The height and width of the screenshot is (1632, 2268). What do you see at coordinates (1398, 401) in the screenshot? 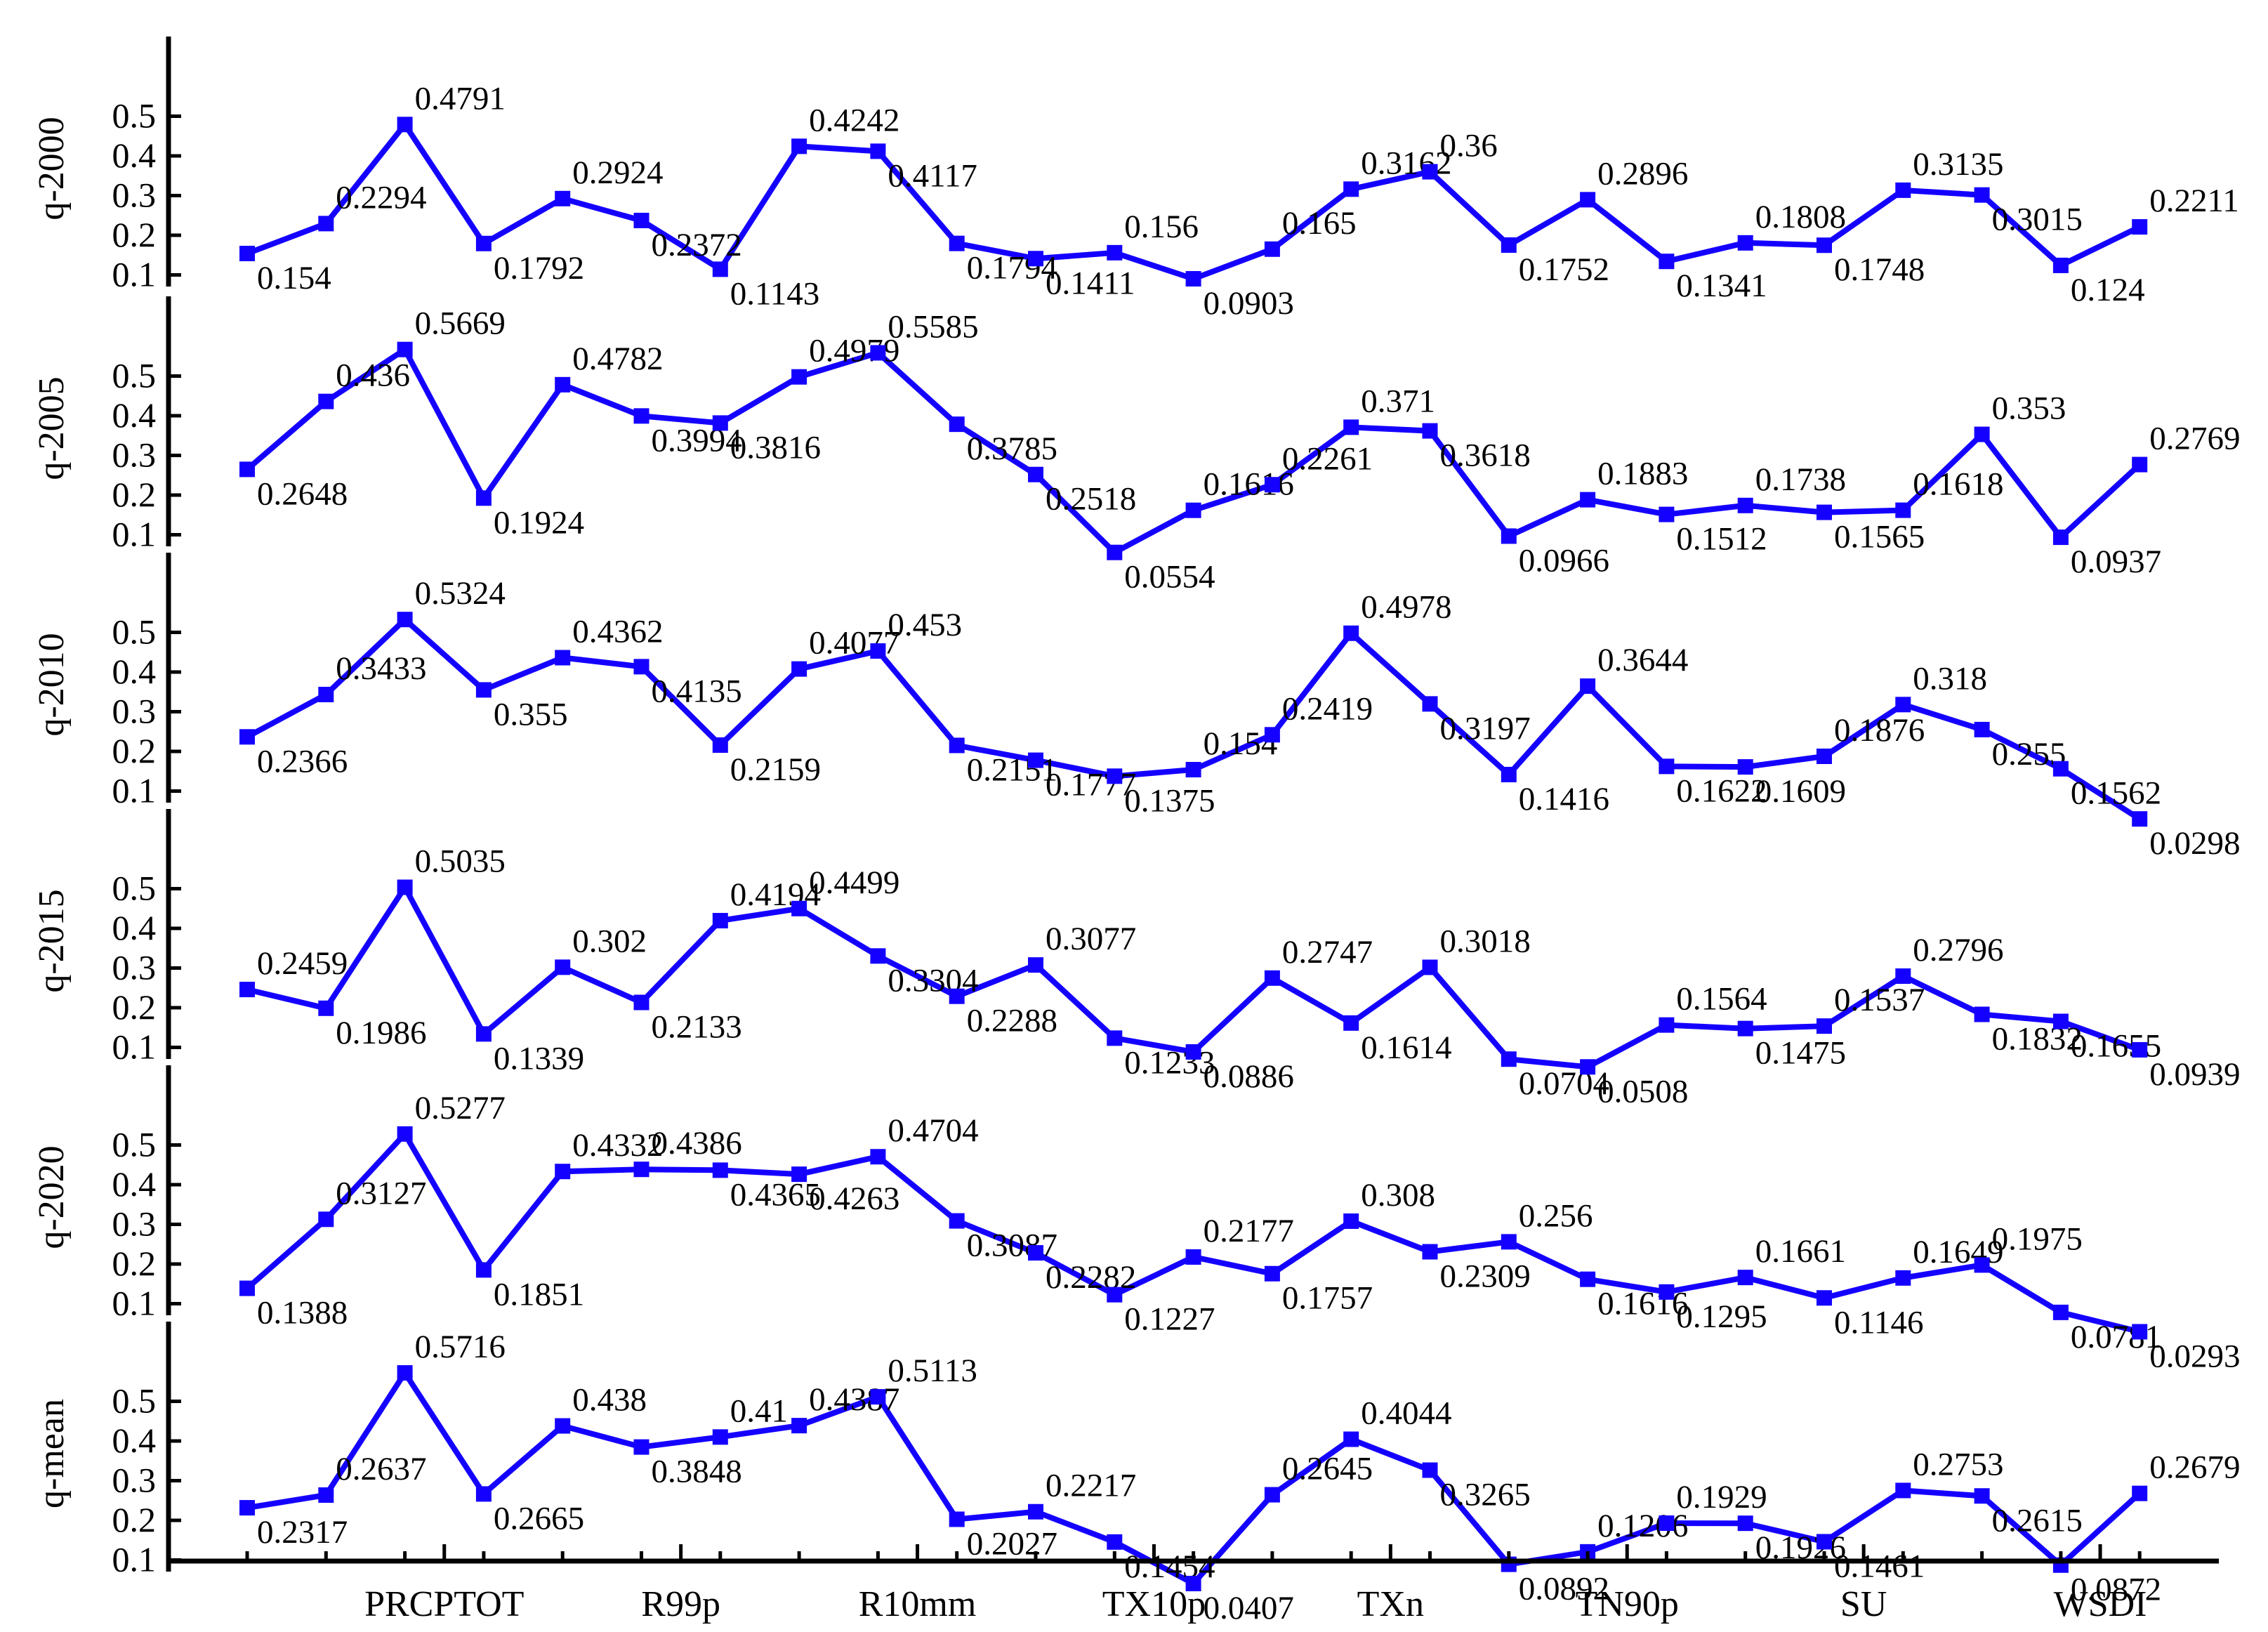
I see `data-label: 0.371` at bounding box center [1398, 401].